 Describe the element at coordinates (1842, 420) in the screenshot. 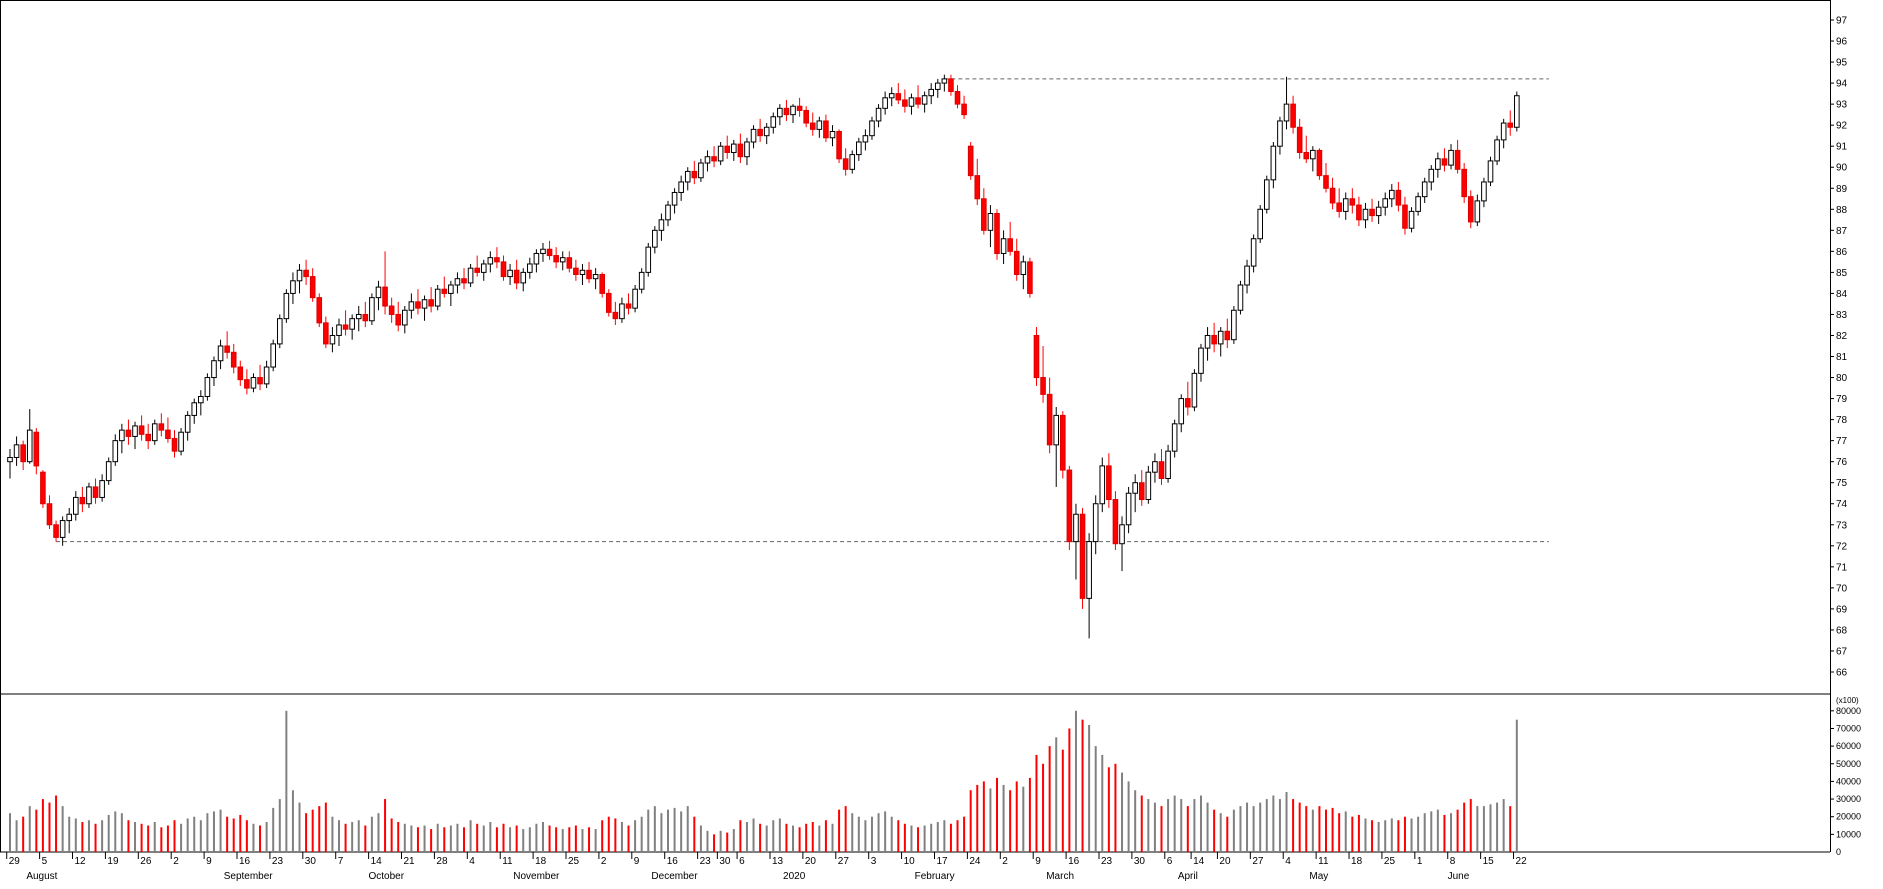

I see `price-tick-label: 78` at that location.